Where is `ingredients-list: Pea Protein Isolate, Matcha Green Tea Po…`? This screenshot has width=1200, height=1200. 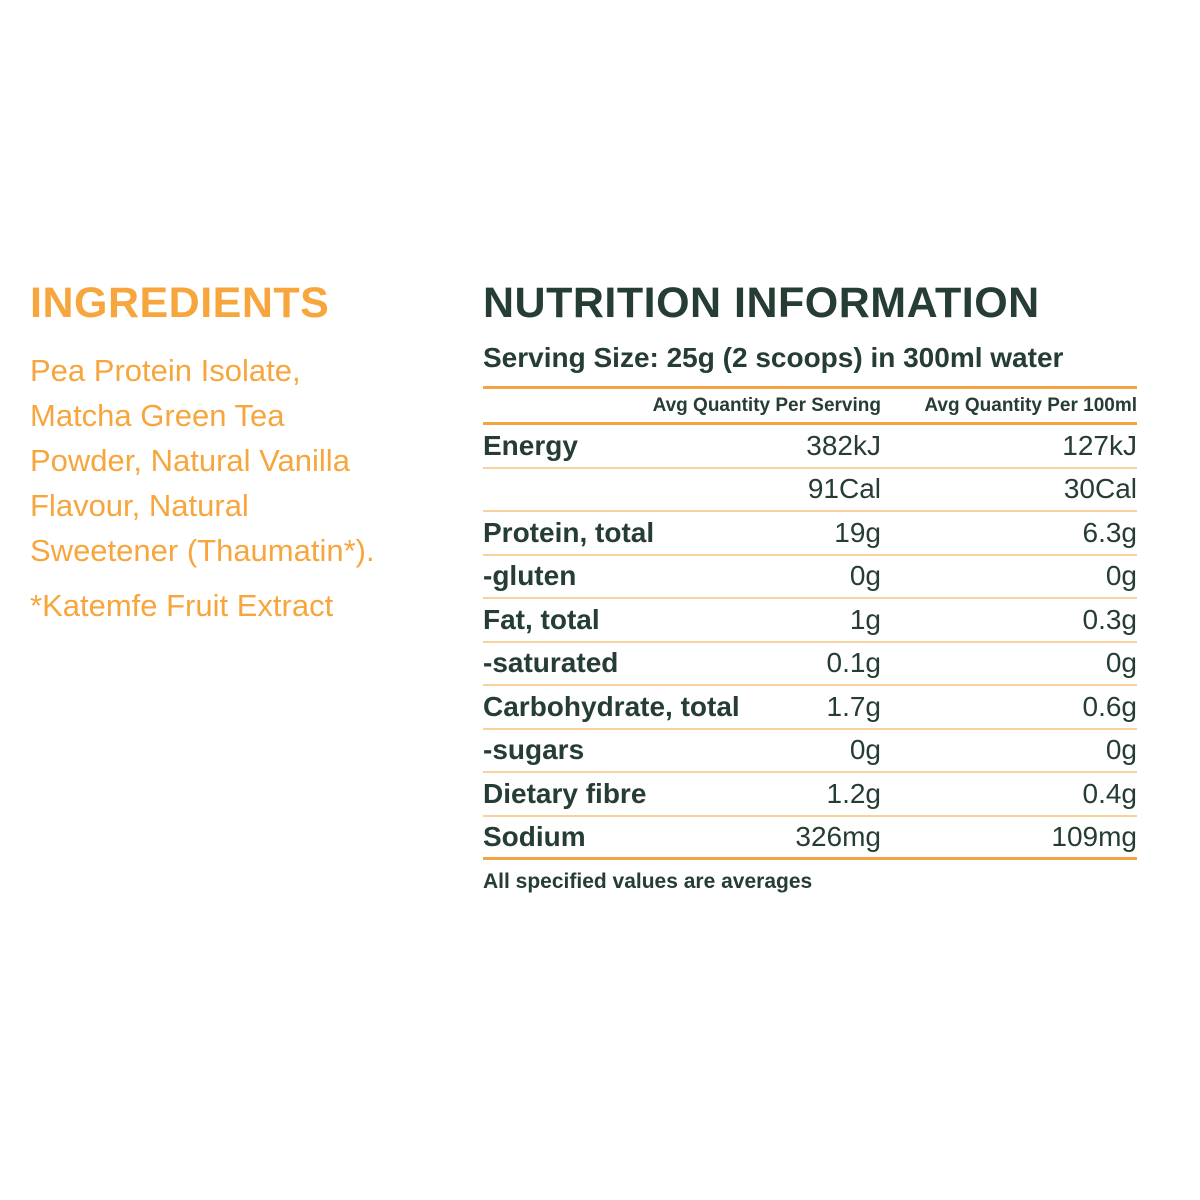 ingredients-list: Pea Protein Isolate, Matcha Green Tea Po… is located at coordinates (202, 460).